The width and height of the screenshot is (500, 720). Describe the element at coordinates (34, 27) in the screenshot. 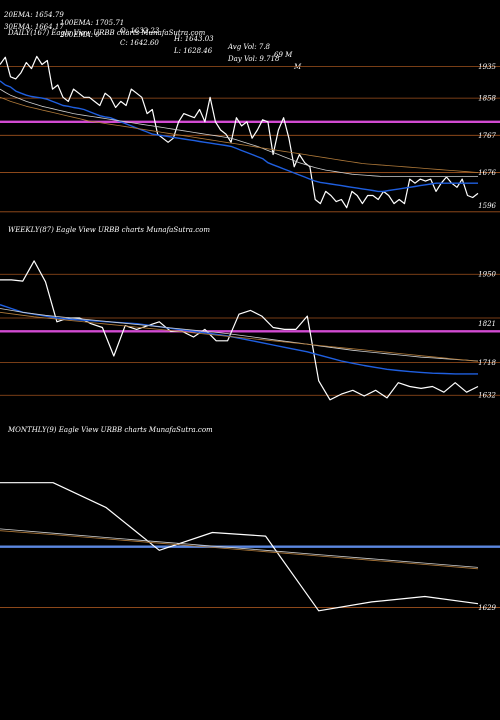

I see `ema30-label: 30EMA: 1664.17` at that location.